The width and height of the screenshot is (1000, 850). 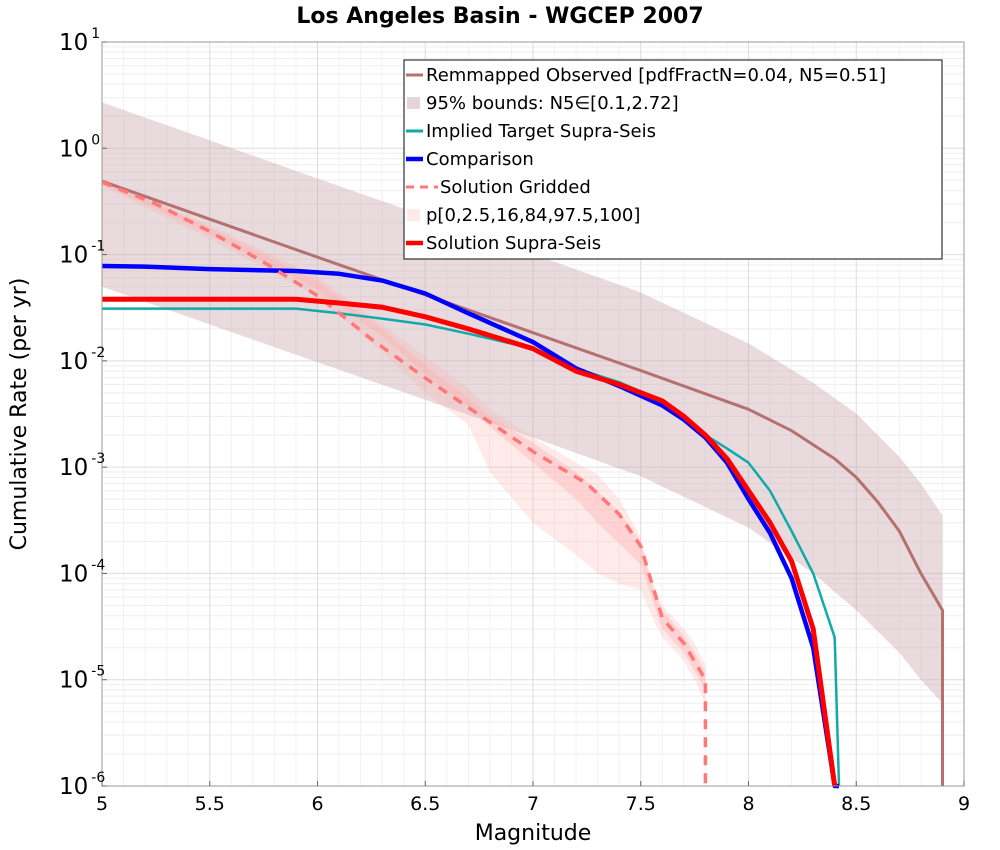 I want to click on x-tick-label: 8.5, so click(x=856, y=804).